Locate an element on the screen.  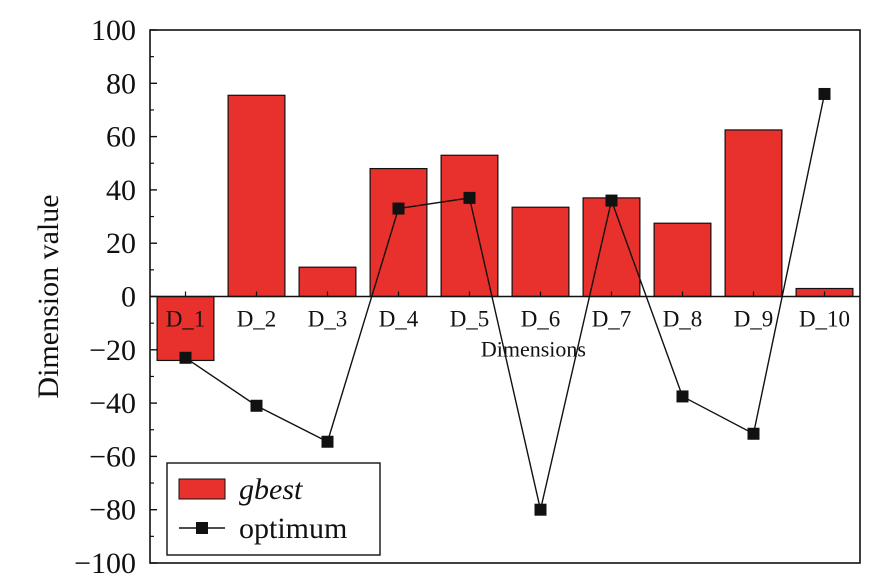
legend-optimum-marker is located at coordinates (202, 528).